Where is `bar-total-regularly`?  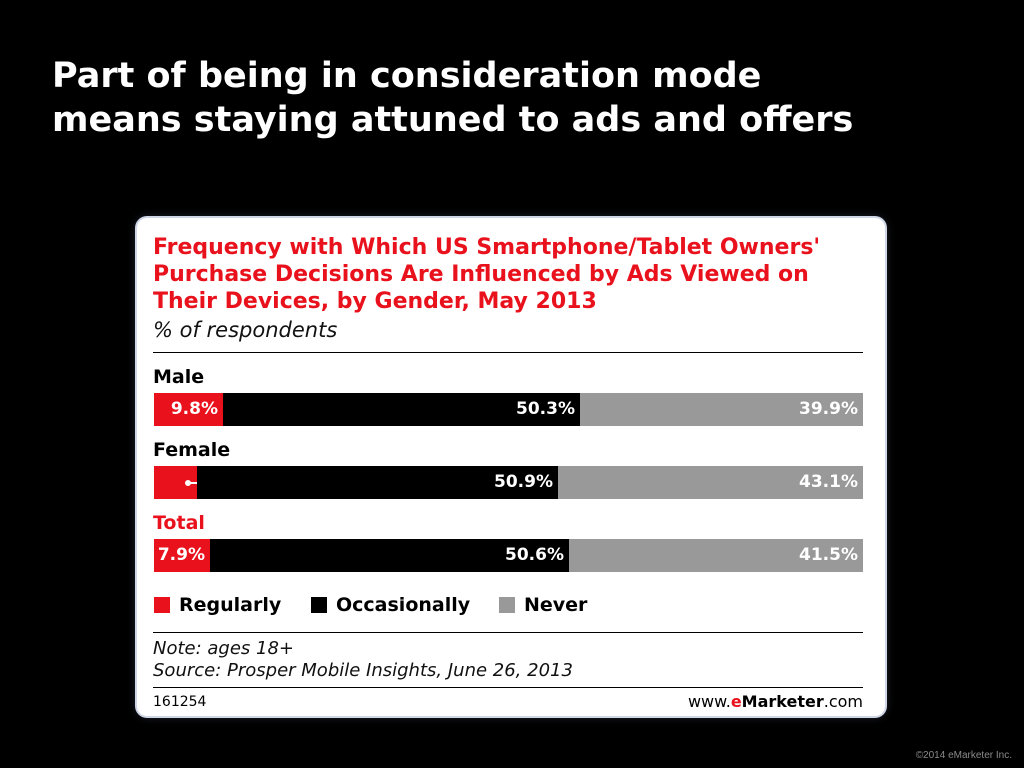 bar-total-regularly is located at coordinates (182, 555).